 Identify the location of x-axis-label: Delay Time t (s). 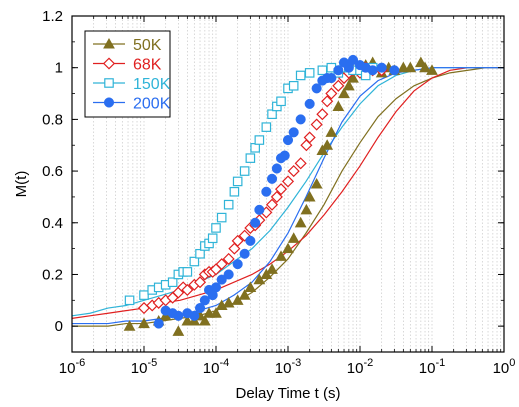
(287, 393).